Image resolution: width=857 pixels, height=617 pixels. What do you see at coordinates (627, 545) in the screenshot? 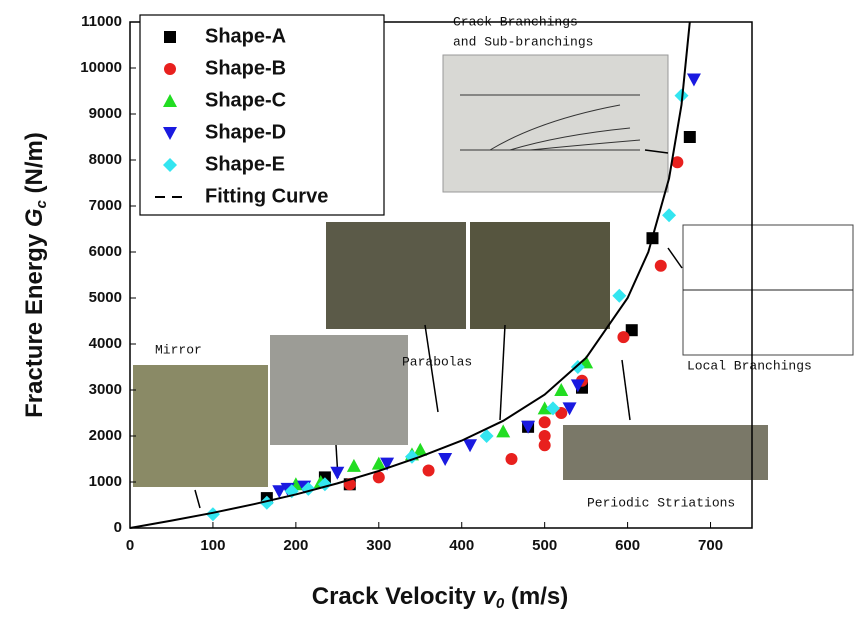
I see `x-tick-label: 600` at bounding box center [627, 545].